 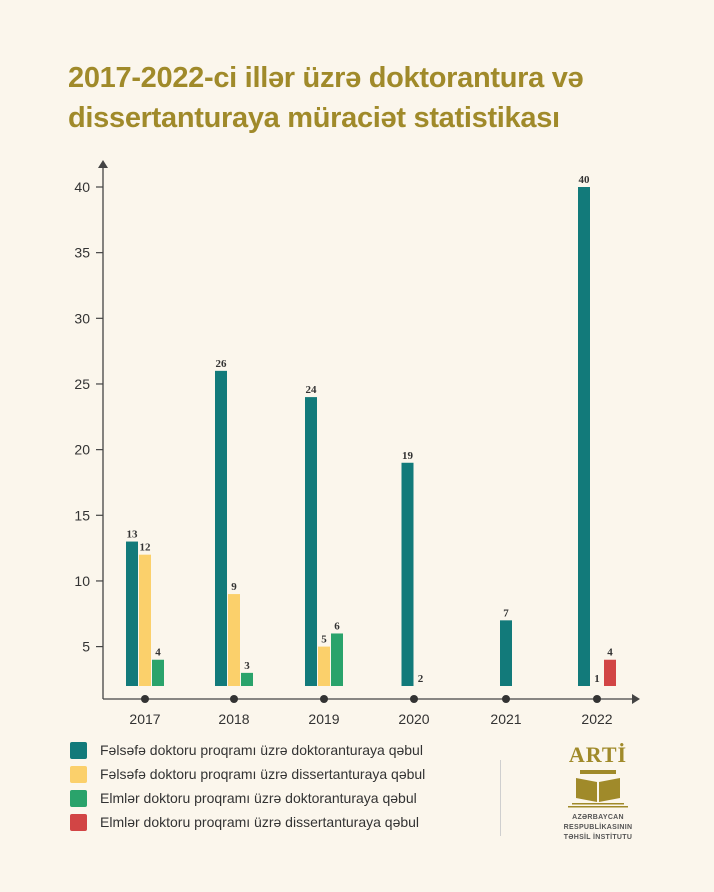 What do you see at coordinates (505, 719) in the screenshot?
I see `x-tick-label: 2021` at bounding box center [505, 719].